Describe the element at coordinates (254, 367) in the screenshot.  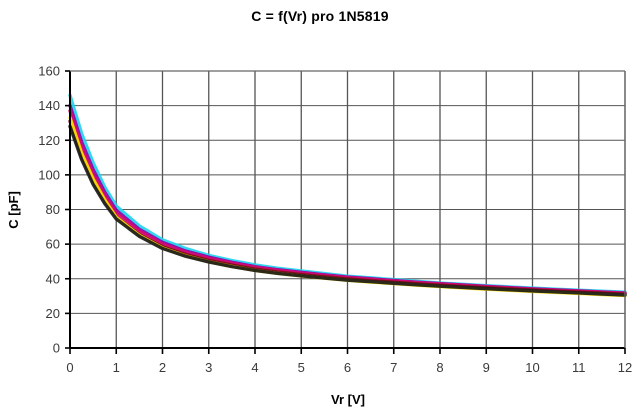
I see `x-tick-label: 4` at that location.